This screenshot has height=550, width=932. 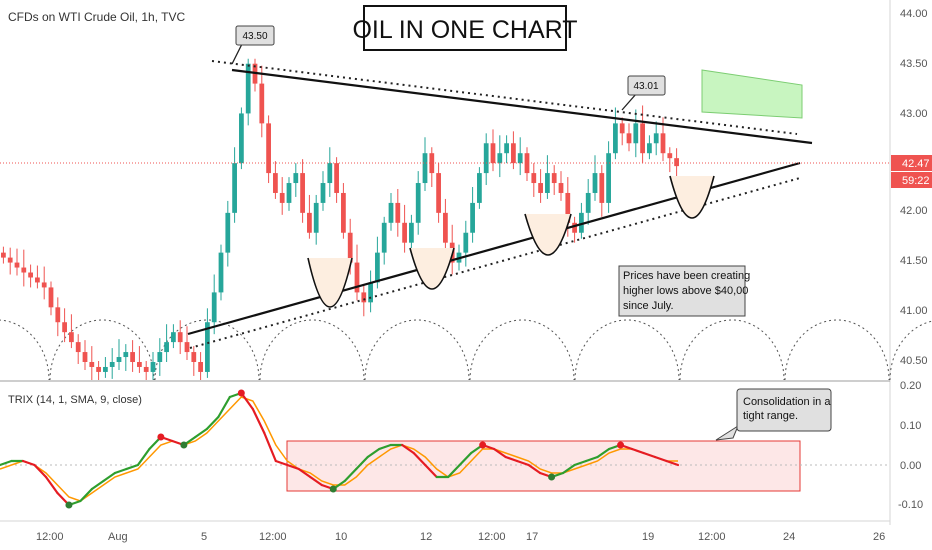 I want to click on time-tick: Aug, so click(x=118, y=537).